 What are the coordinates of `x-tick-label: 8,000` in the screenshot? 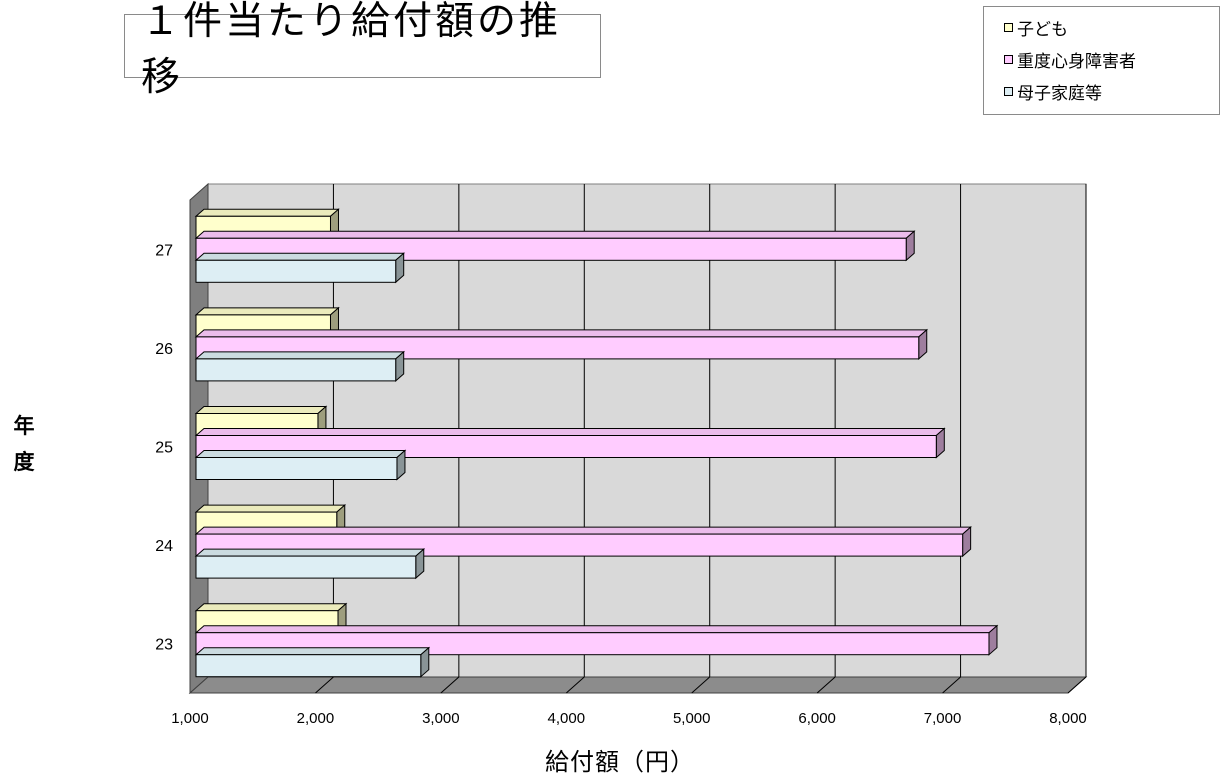 It's located at (1068, 718).